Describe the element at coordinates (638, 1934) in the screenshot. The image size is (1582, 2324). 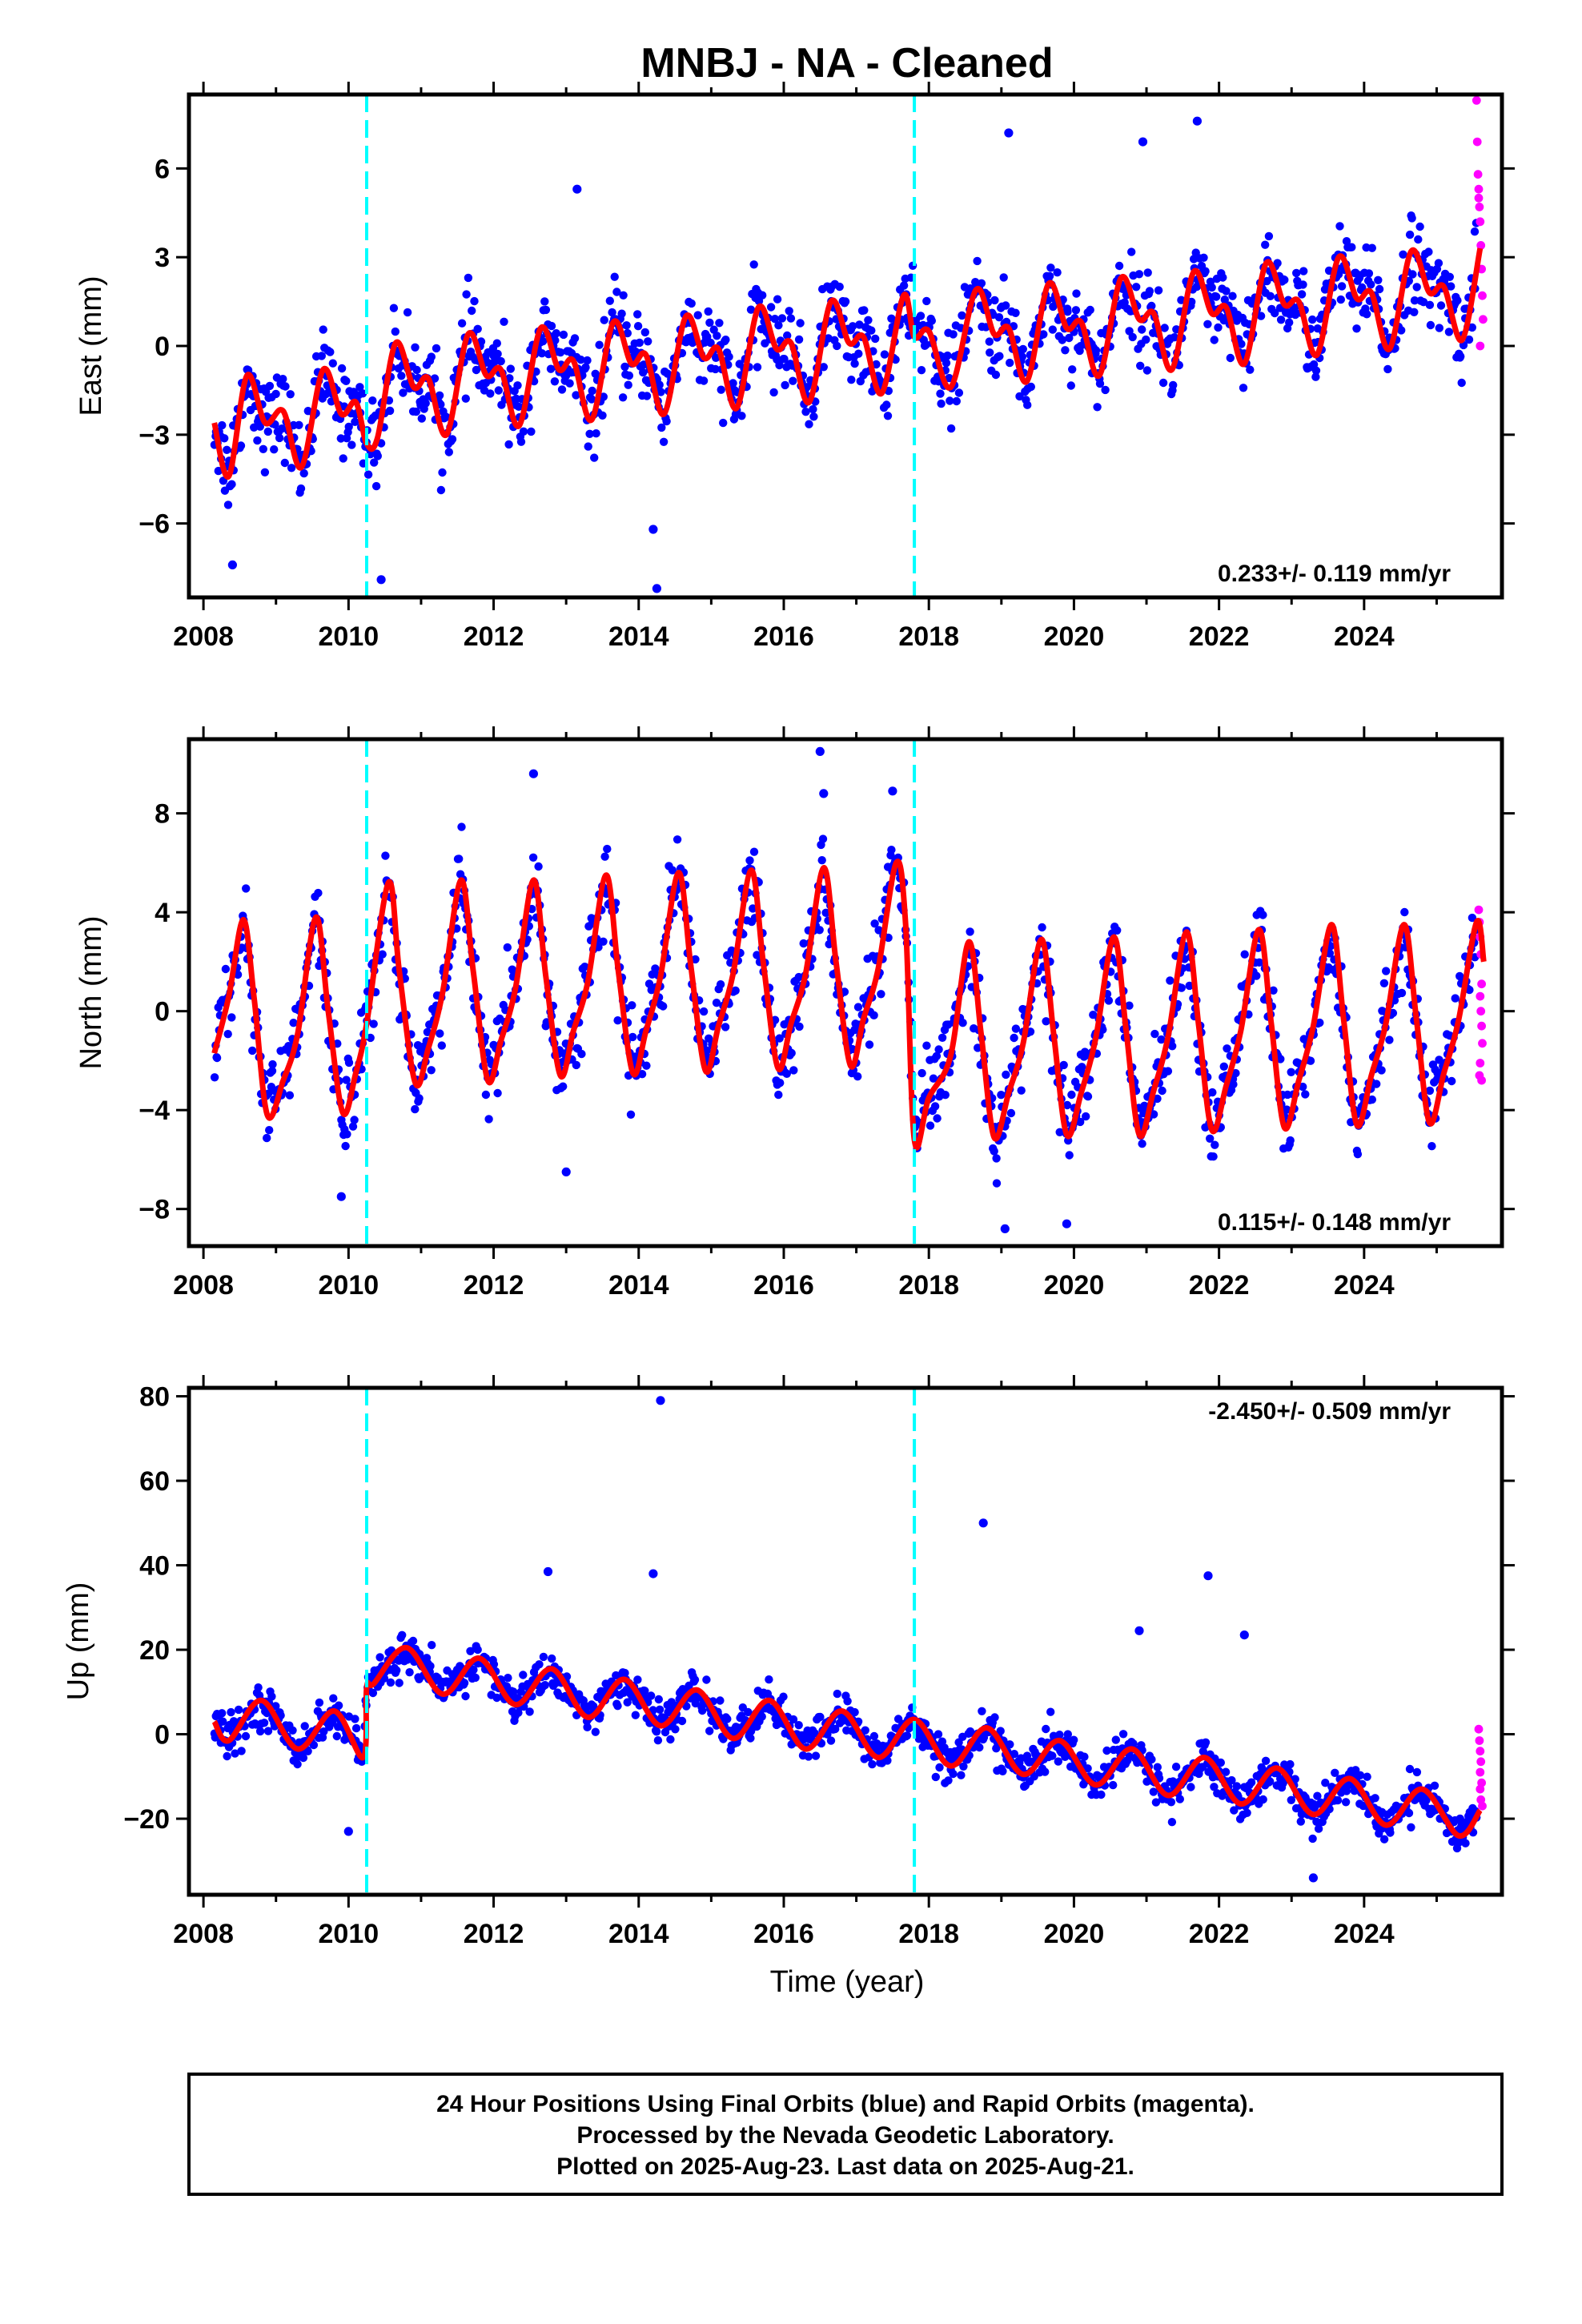
I see `x-tick-label: 2014` at that location.